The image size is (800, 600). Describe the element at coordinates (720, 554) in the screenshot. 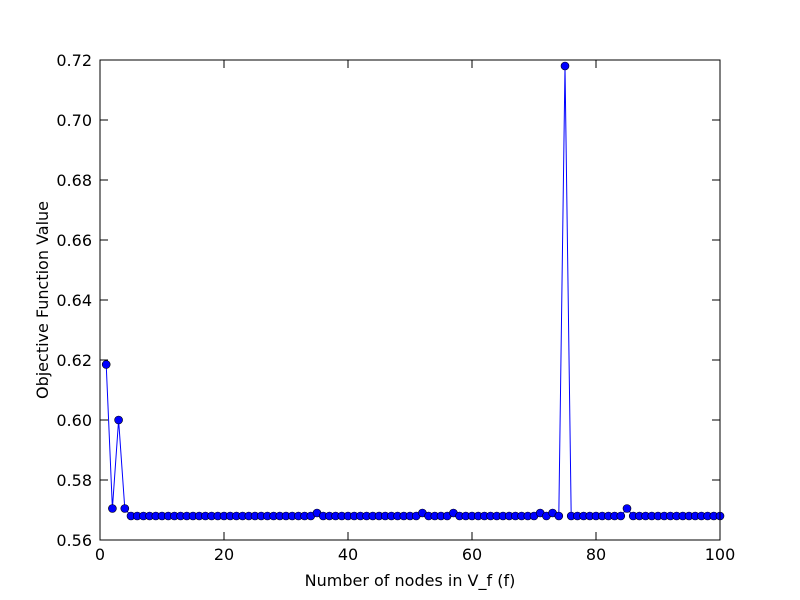

I see `x-tick-label: 100` at that location.